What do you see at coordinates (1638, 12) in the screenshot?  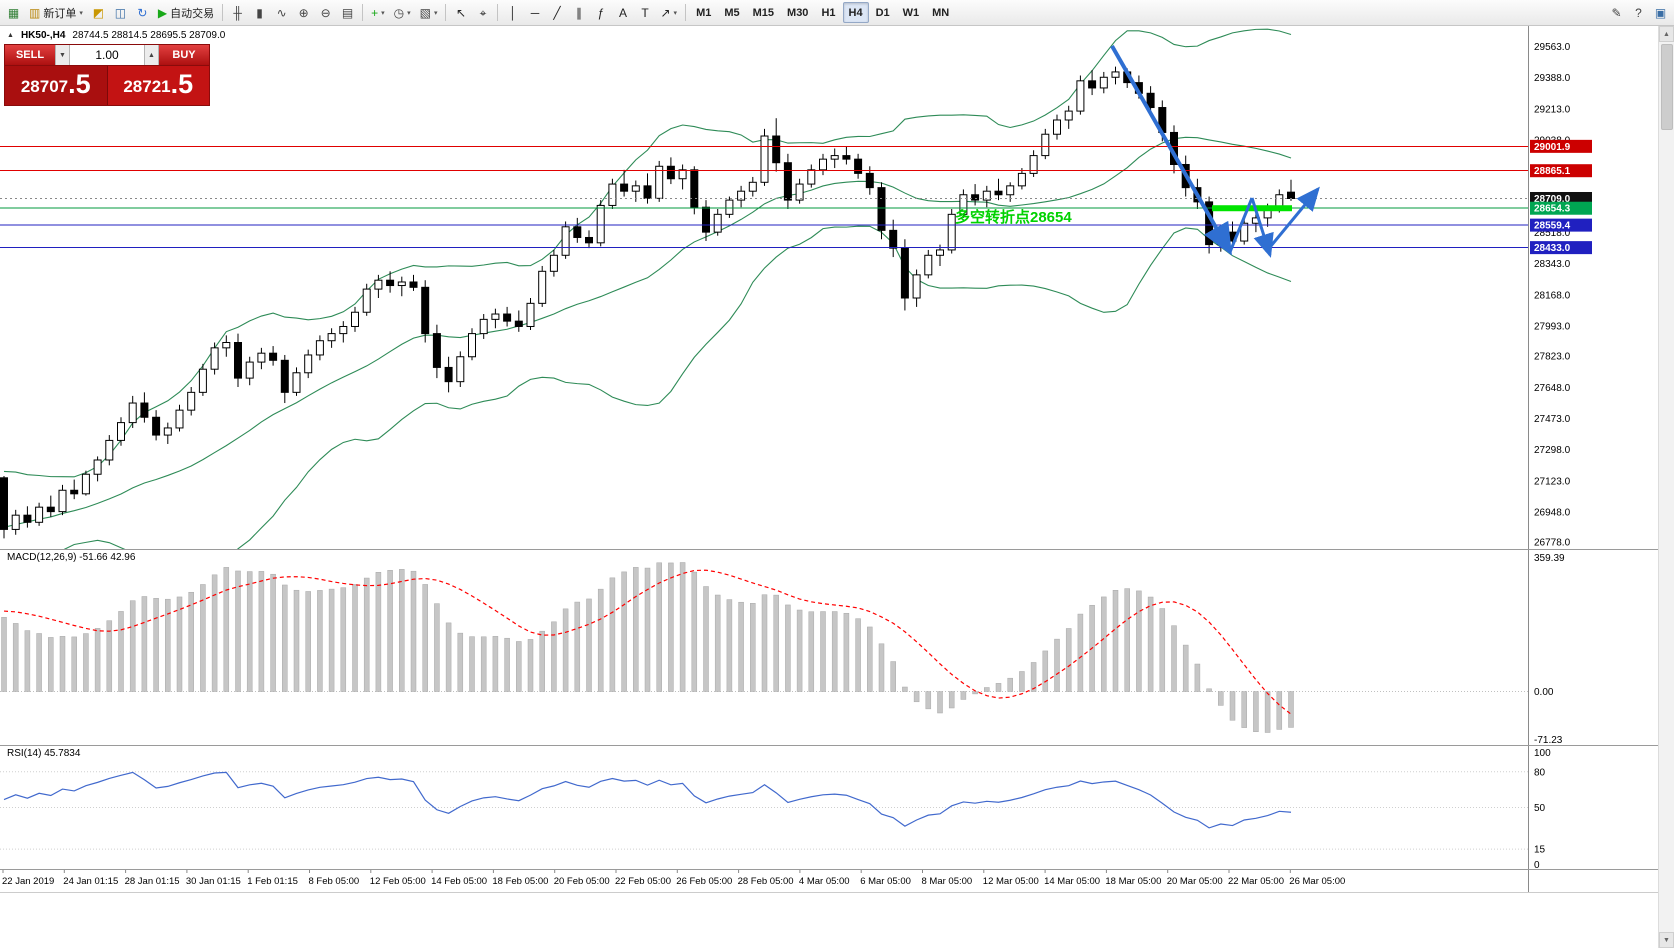 I see `help-icon: ?` at bounding box center [1638, 12].